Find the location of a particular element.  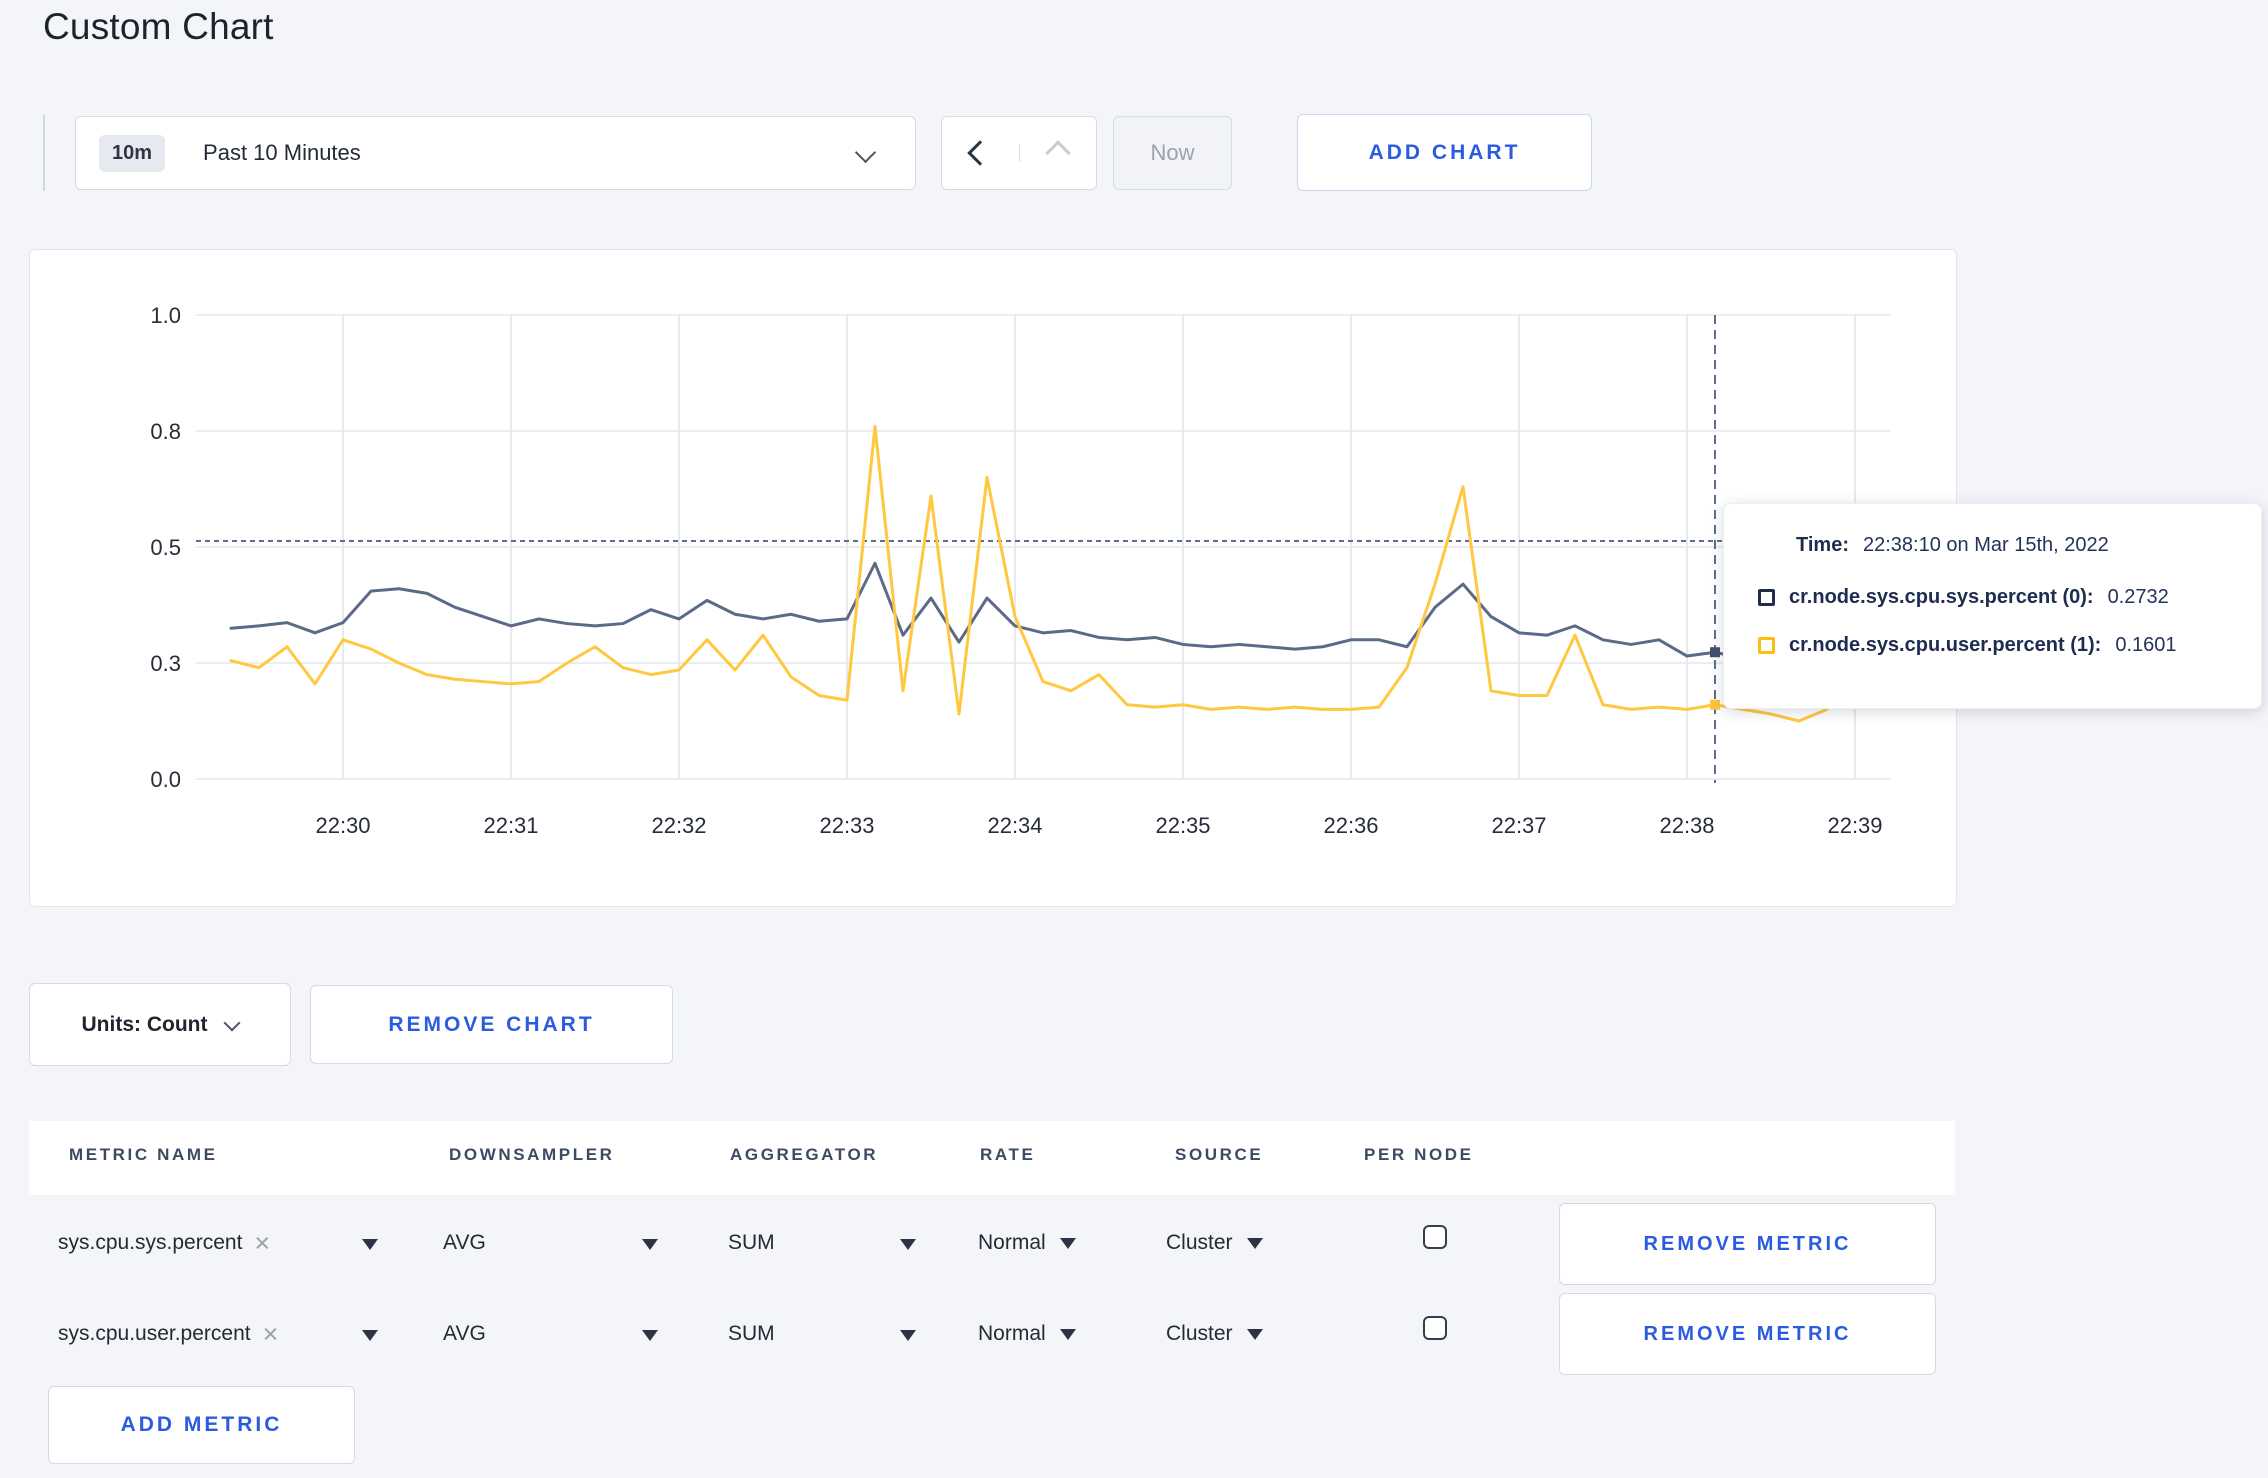

time-range-label: Past 10 Minutes is located at coordinates (282, 152).